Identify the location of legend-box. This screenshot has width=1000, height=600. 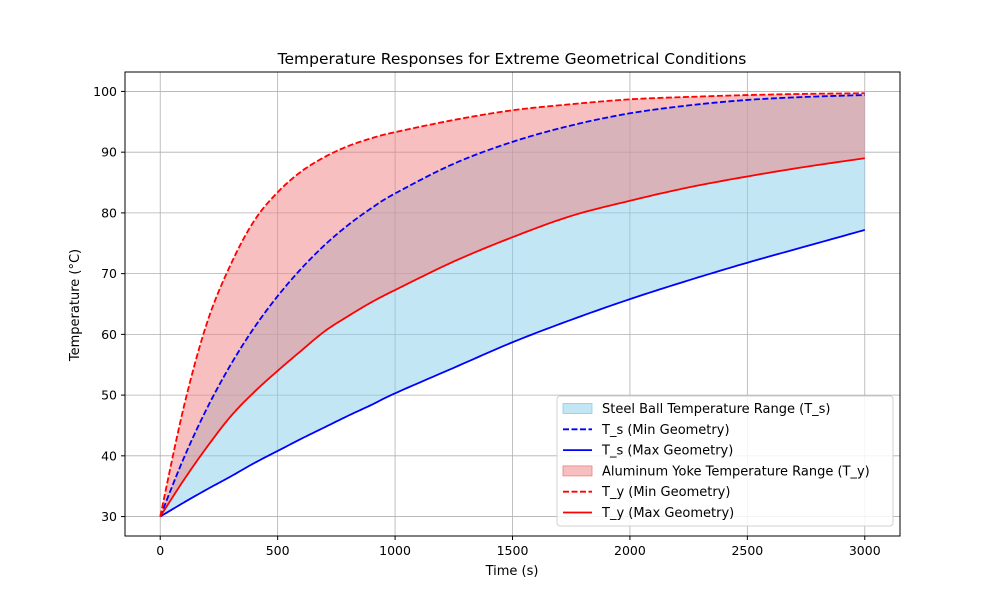
(725, 461).